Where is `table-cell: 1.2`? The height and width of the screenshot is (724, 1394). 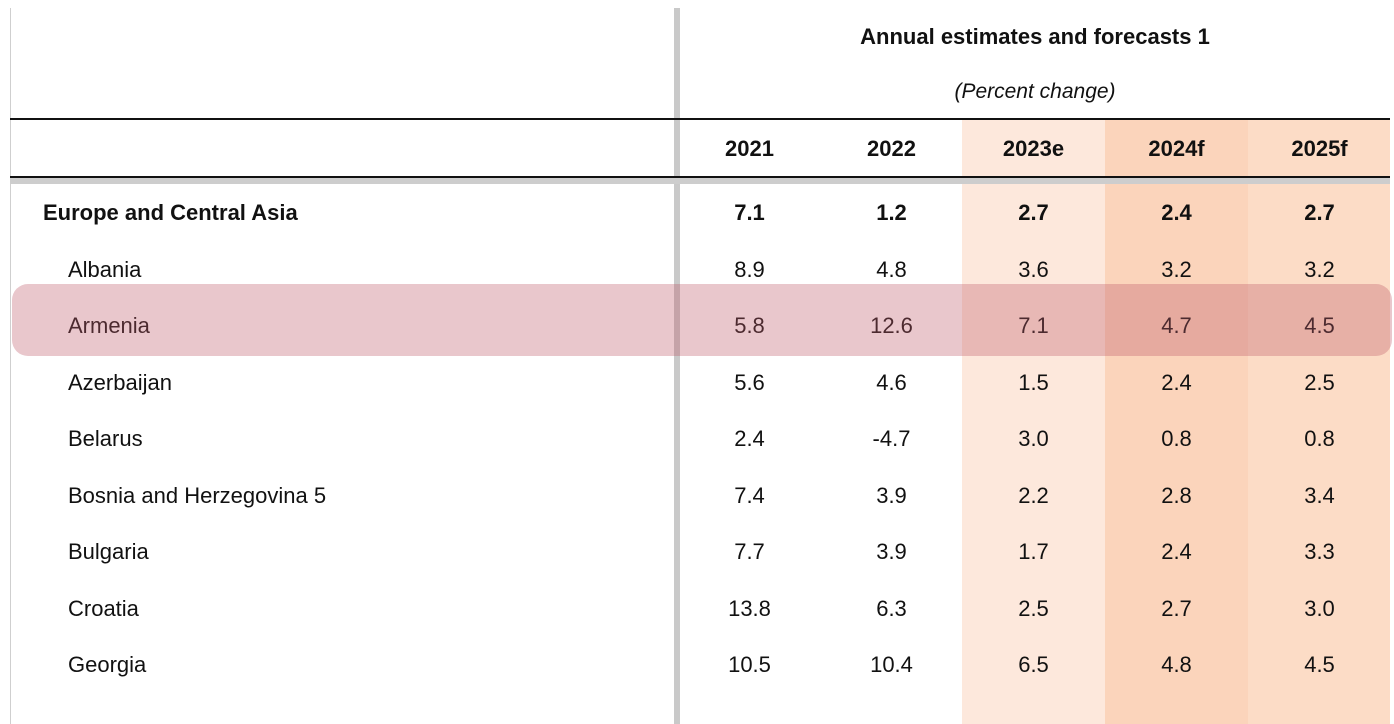 table-cell: 1.2 is located at coordinates (891, 212).